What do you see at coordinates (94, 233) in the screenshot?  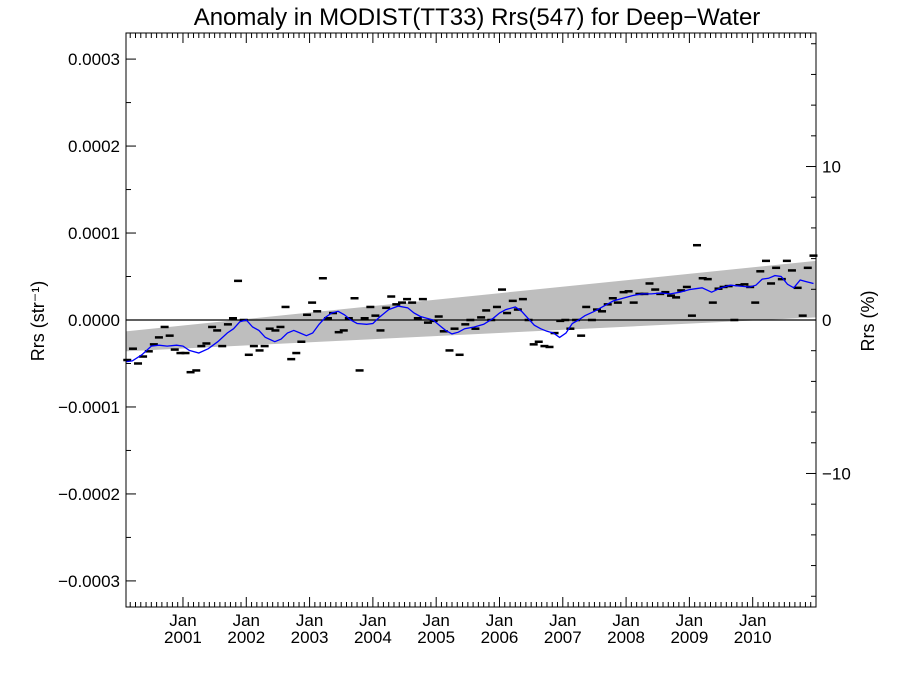 I see `y-left-tick-label: 0.0001` at bounding box center [94, 233].